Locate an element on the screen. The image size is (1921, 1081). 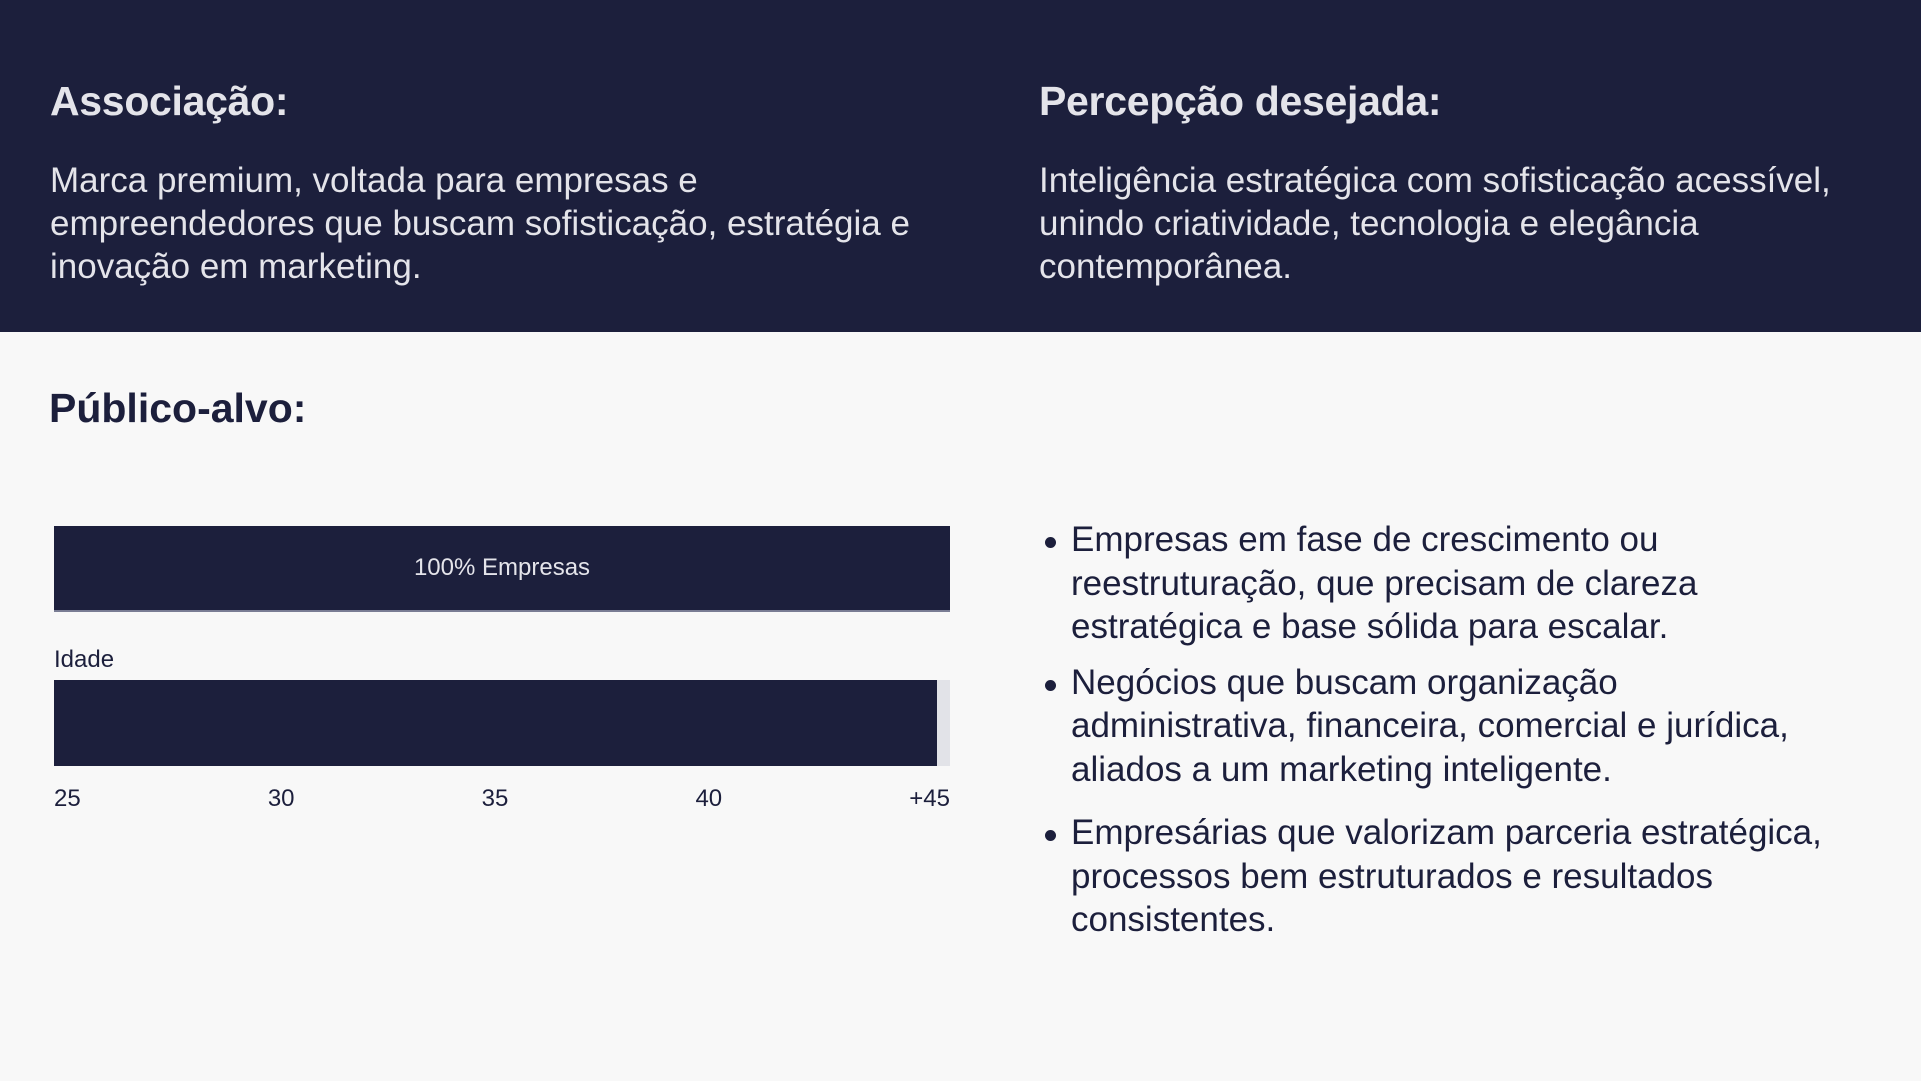
perception-title: Percepção desejada: is located at coordinates (1240, 101).